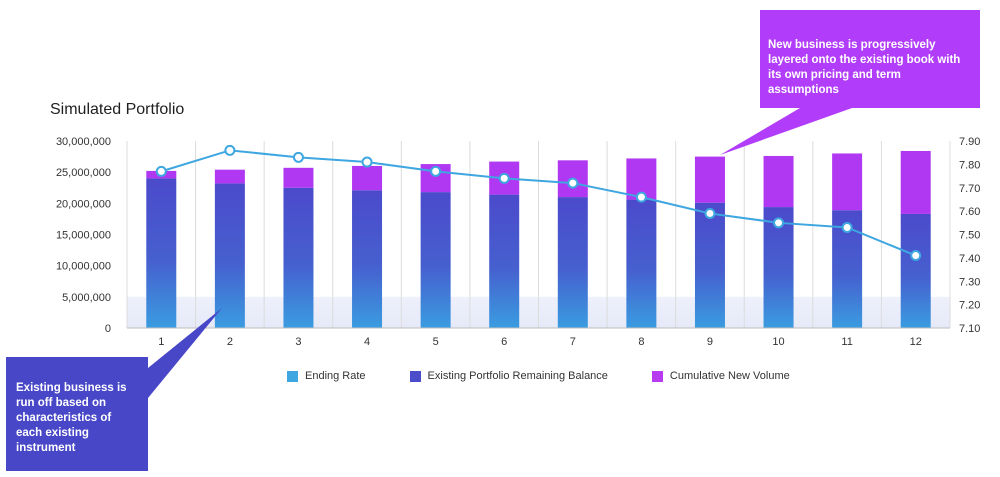 This screenshot has height=477, width=1000. Describe the element at coordinates (230, 342) in the screenshot. I see `x-tick-label: 2` at that location.